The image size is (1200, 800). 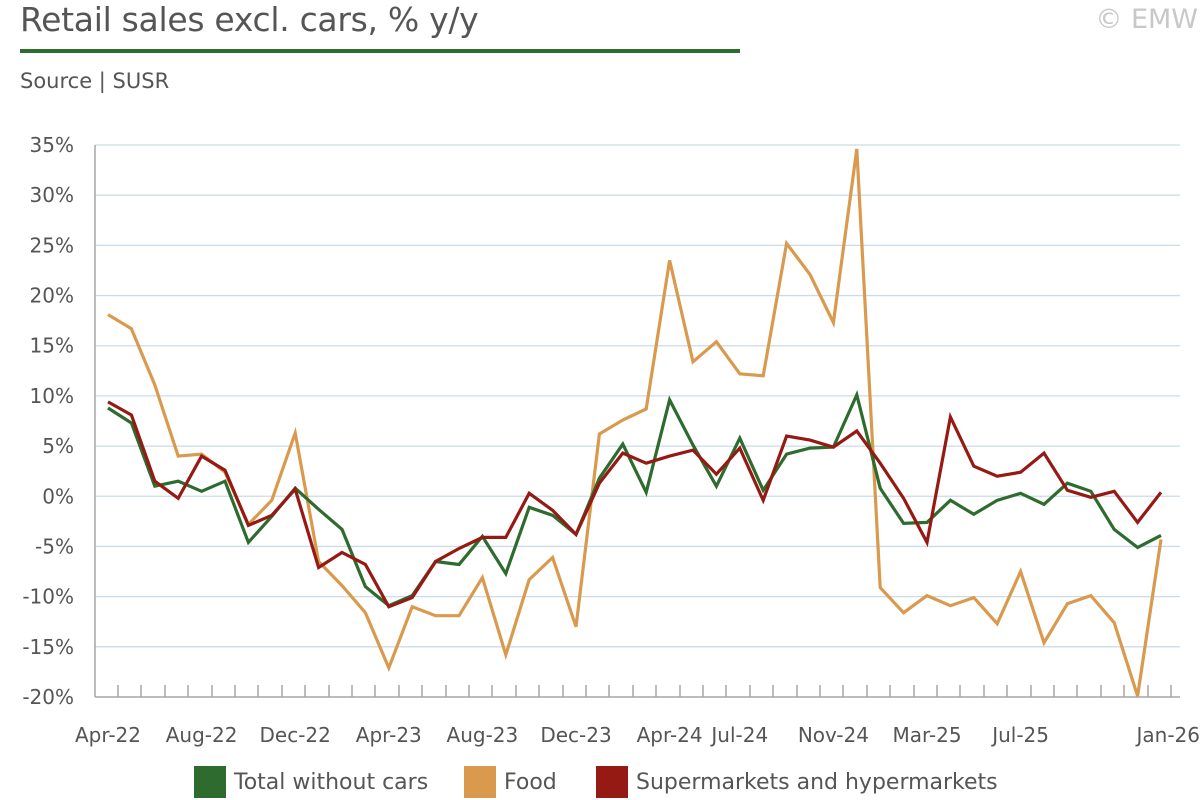 What do you see at coordinates (202, 735) in the screenshot?
I see `x-tick-label: Aug-22` at bounding box center [202, 735].